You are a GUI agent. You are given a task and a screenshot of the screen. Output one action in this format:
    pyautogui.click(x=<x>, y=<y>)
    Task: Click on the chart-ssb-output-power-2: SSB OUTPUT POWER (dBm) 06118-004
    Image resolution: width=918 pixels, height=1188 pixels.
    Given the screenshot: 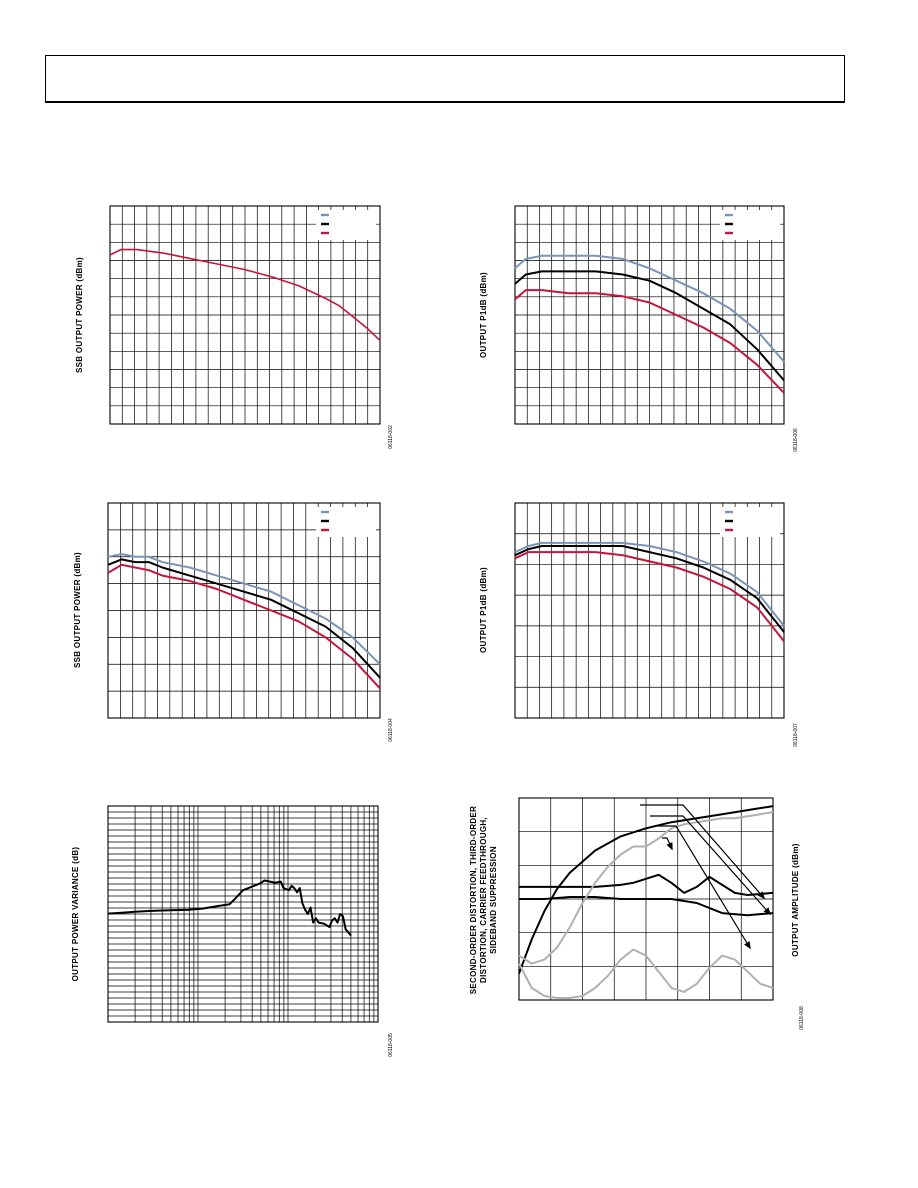 What is the action you would take?
    pyautogui.click(x=233, y=622)
    